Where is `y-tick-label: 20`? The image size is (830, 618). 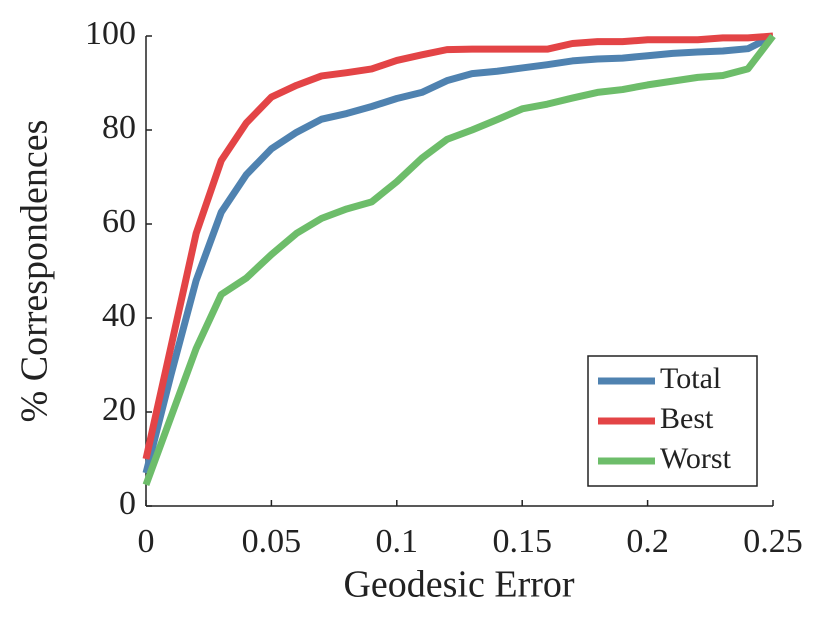 y-tick-label: 20 is located at coordinates (119, 409).